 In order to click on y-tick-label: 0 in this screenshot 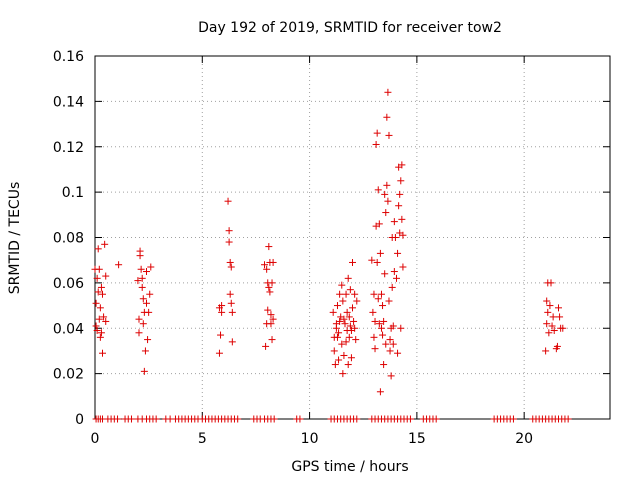, I will do `click(79, 420)`.